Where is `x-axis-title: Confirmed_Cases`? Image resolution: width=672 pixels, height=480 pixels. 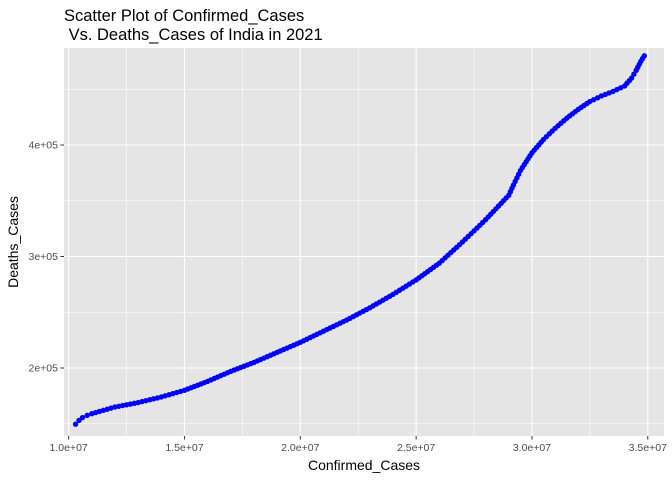
x-axis-title: Confirmed_Cases is located at coordinates (364, 465).